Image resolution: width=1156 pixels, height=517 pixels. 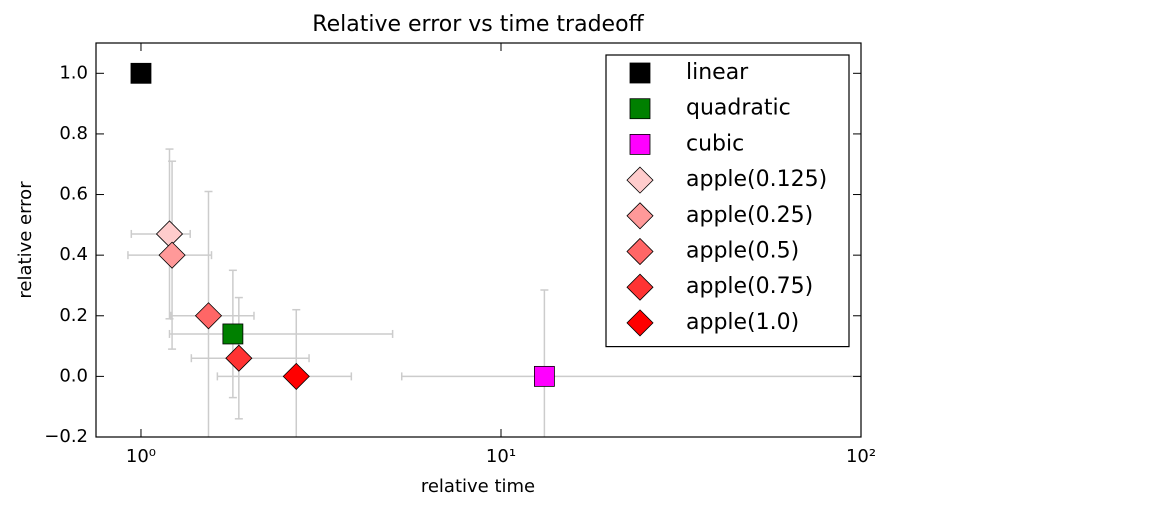 What do you see at coordinates (478, 486) in the screenshot?
I see `x-axis-label: relative time` at bounding box center [478, 486].